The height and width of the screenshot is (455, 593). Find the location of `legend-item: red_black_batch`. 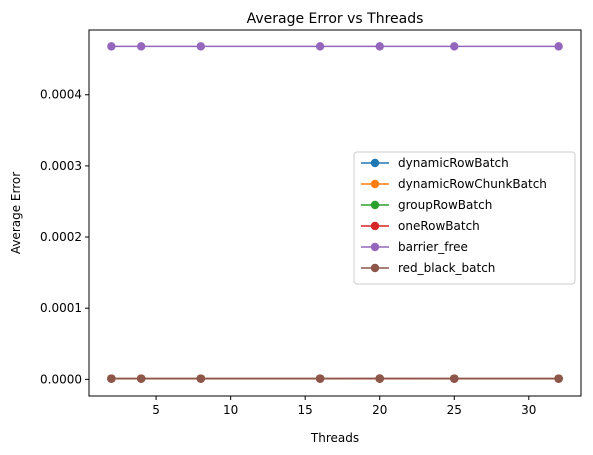

legend-item: red_black_batch is located at coordinates (428, 268).